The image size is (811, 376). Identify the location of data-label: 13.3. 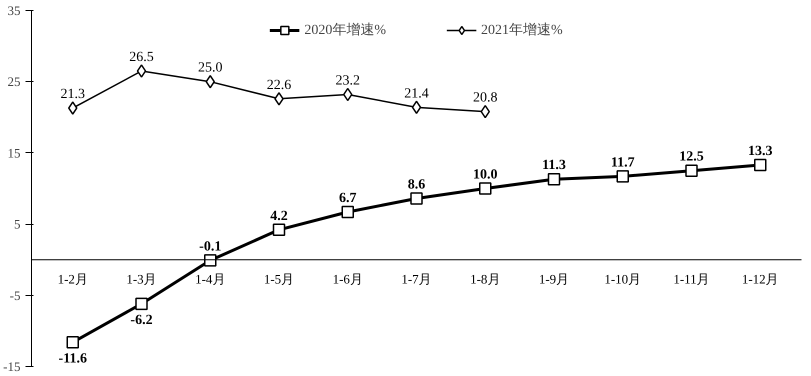
(760, 152).